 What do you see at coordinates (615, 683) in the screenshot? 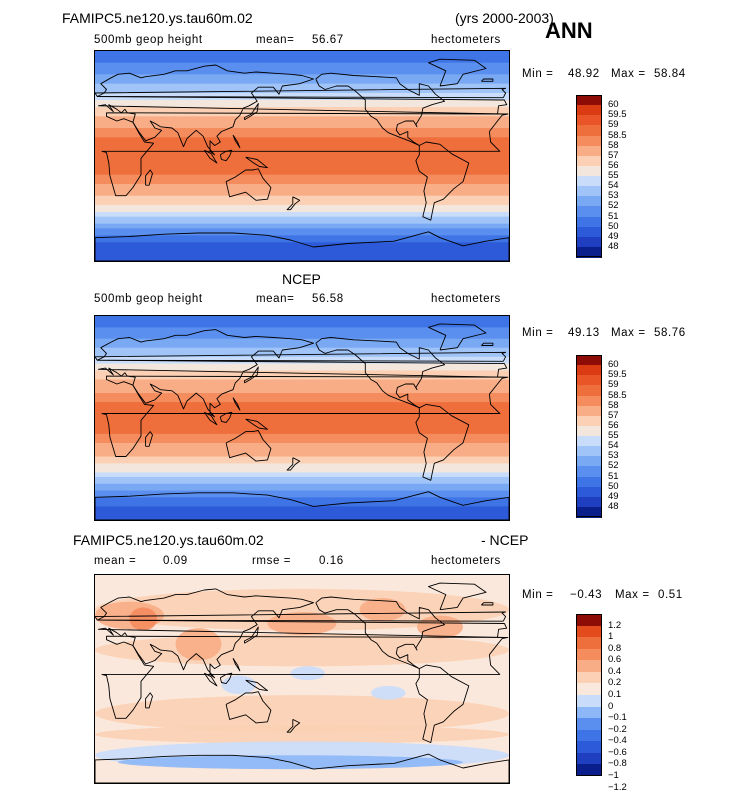
I see `colorbar-tick-label: 0.2` at bounding box center [615, 683].